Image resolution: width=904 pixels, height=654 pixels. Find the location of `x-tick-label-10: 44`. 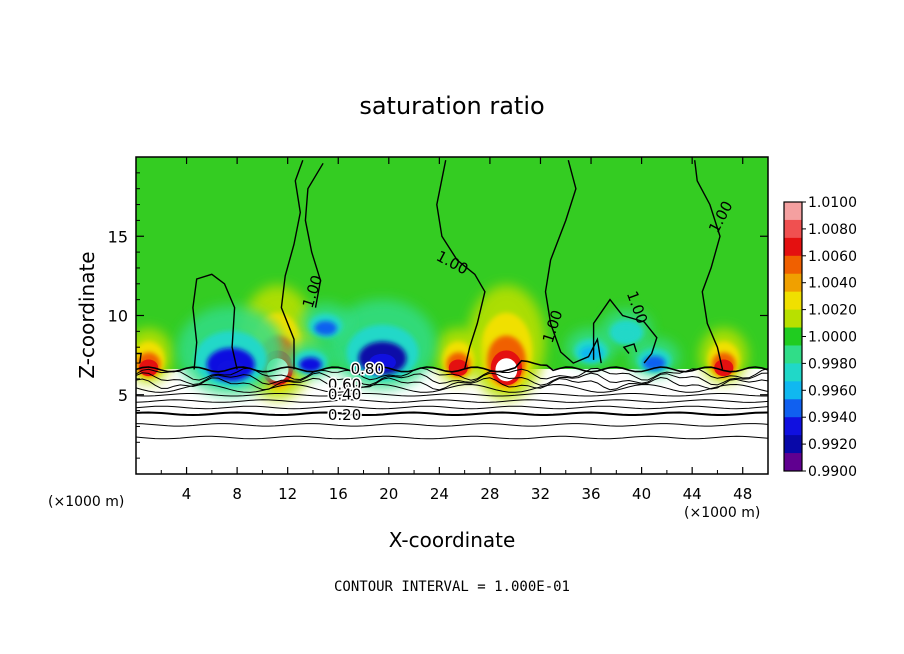

x-tick-label-10: 44 is located at coordinates (692, 494).